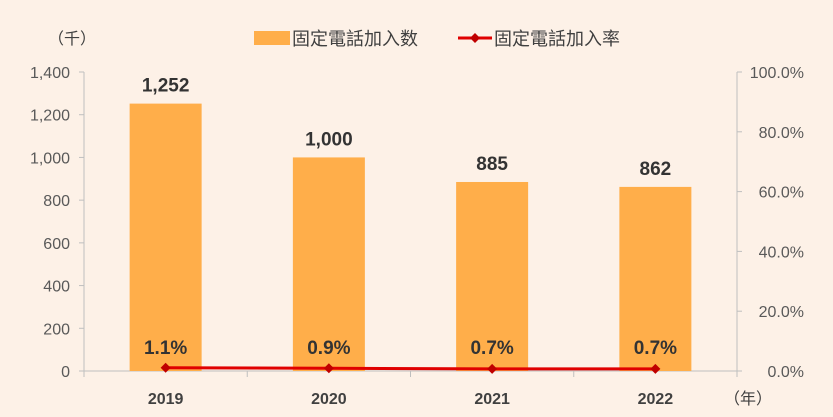  What do you see at coordinates (656, 169) in the screenshot?
I see `bar-data-label: 862` at bounding box center [656, 169].